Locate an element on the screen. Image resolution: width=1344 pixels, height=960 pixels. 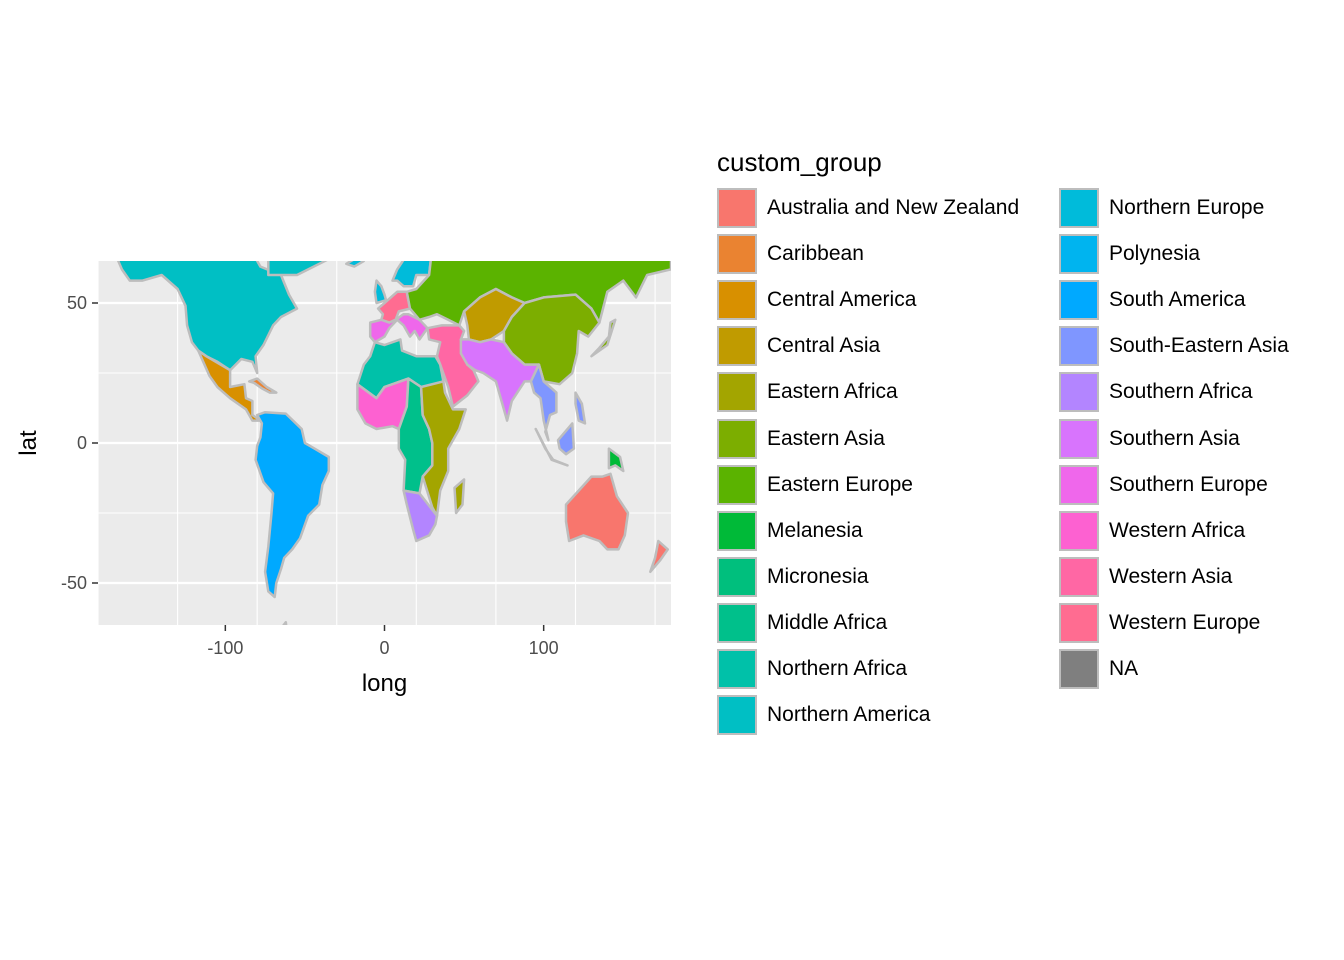
legend-label: South America is located at coordinates (1177, 300).